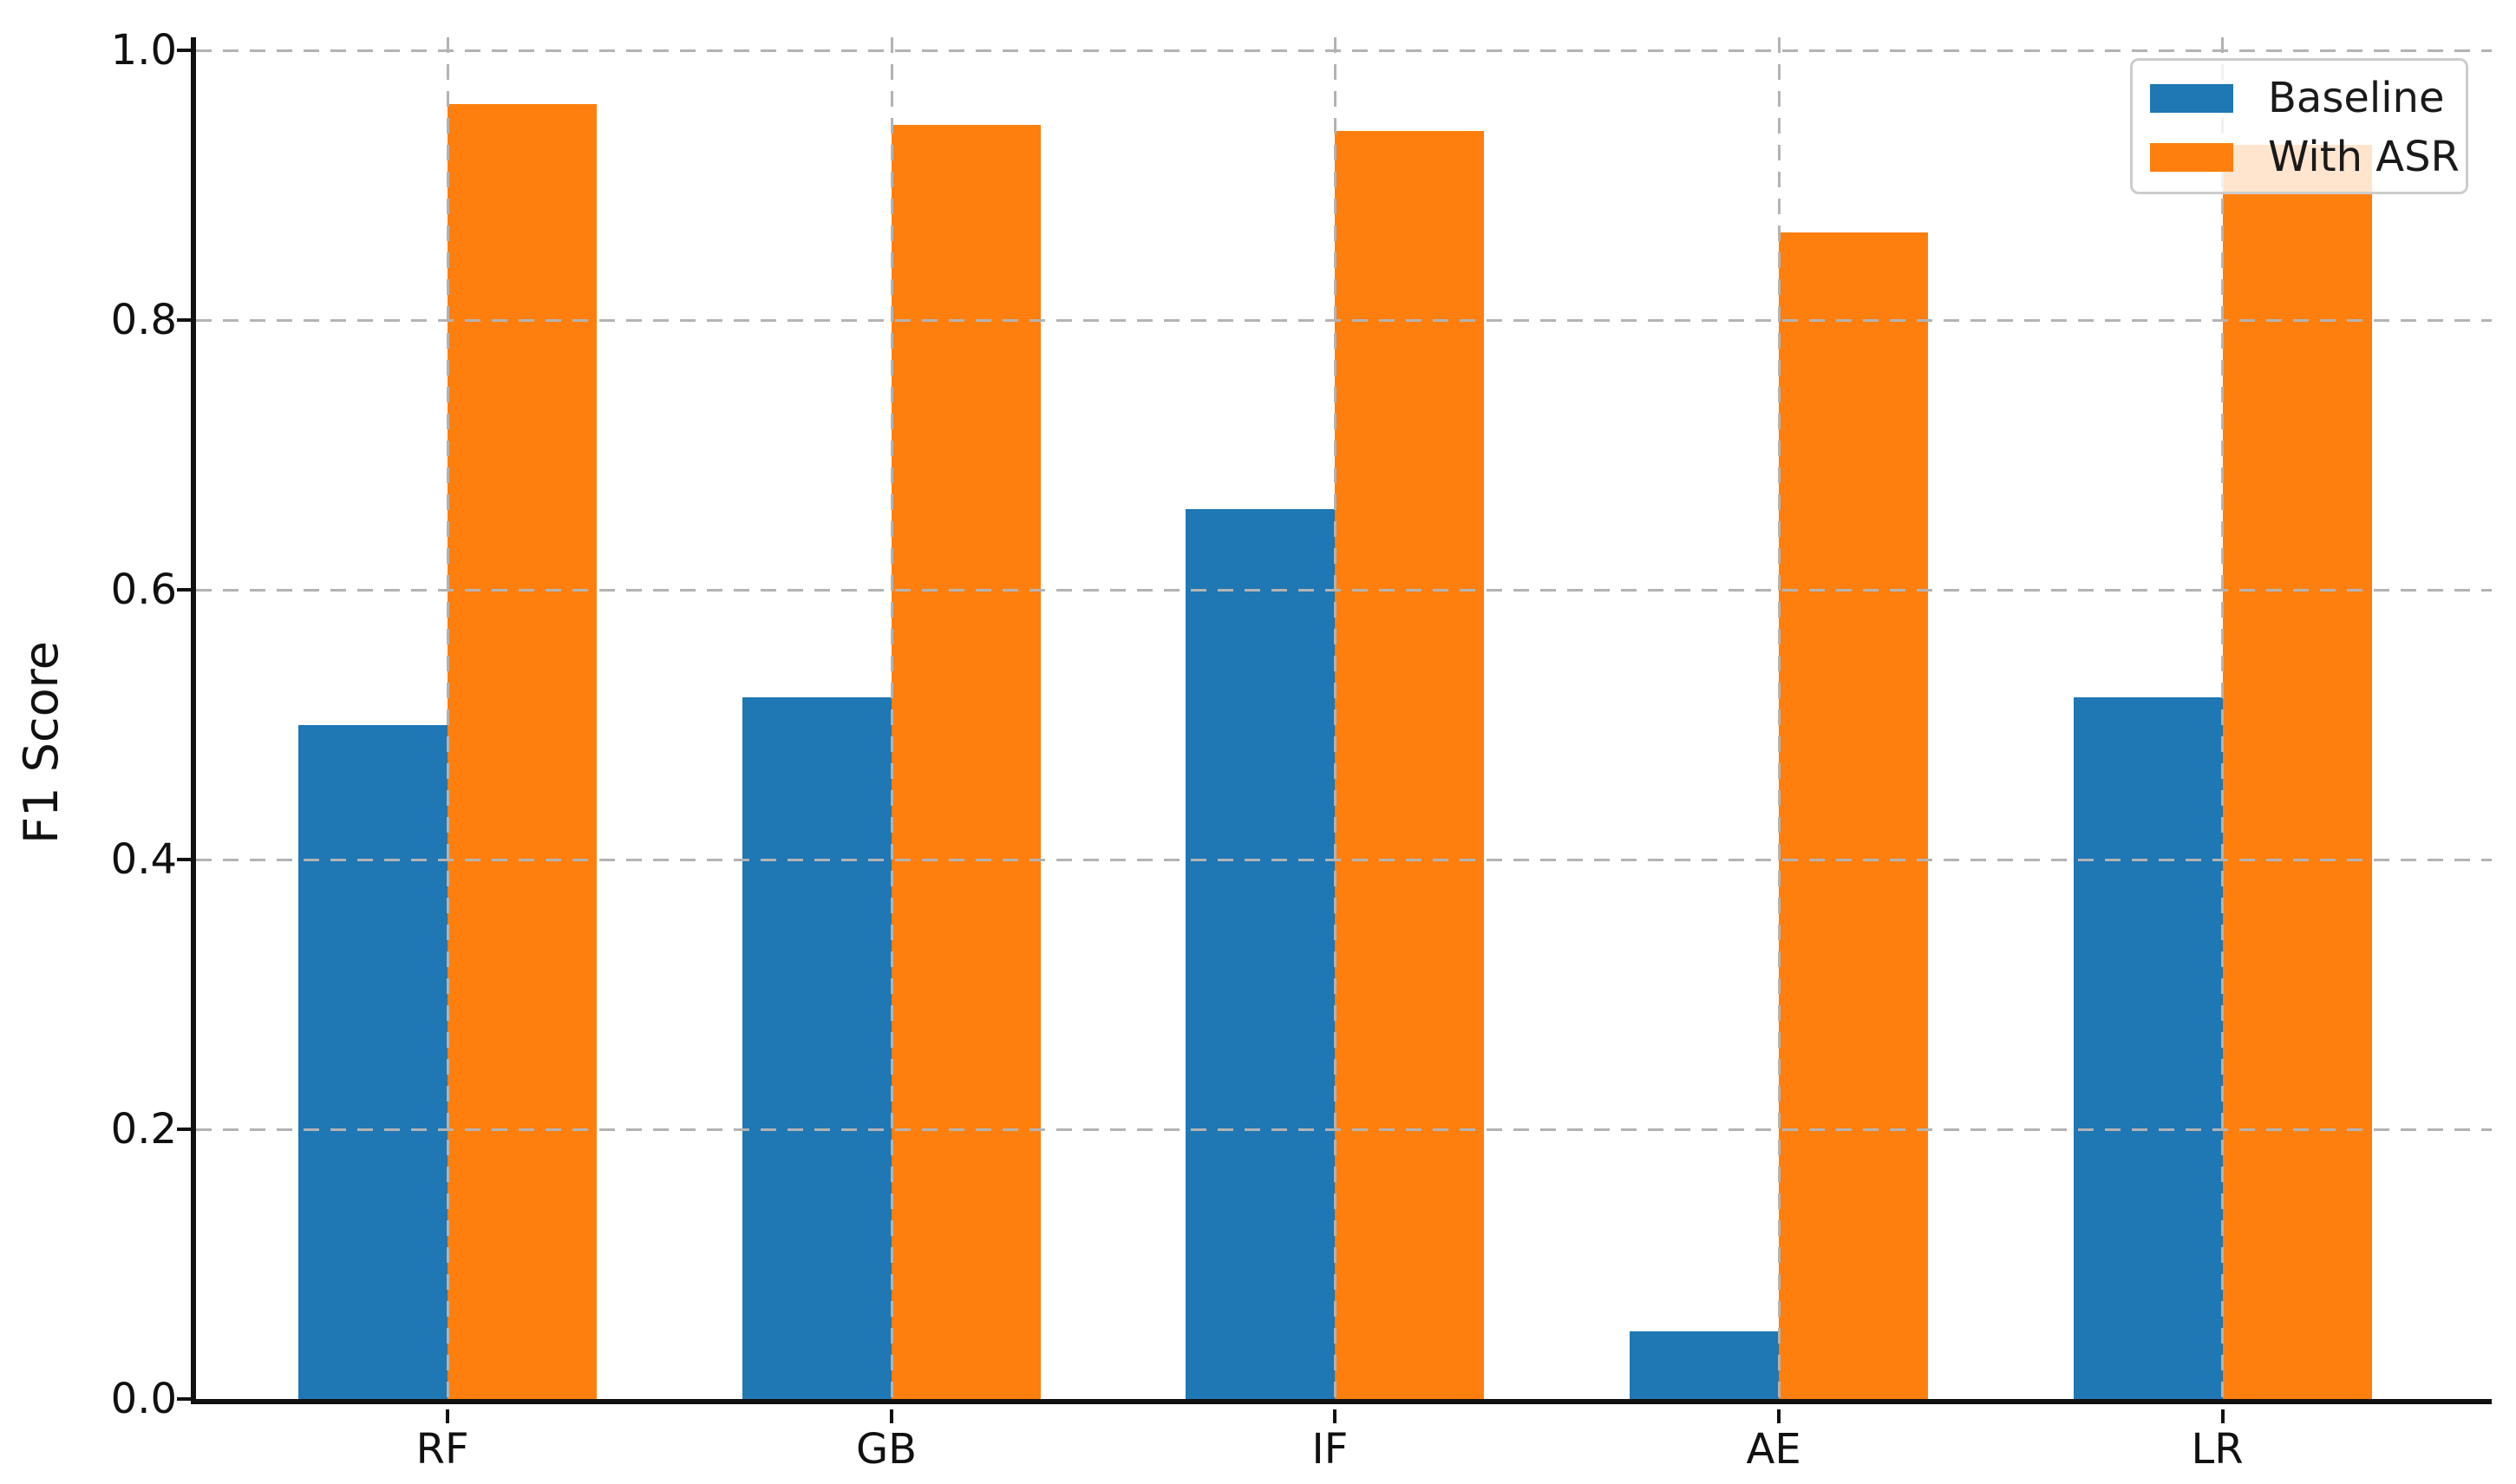 Image resolution: width=2516 pixels, height=1484 pixels. Describe the element at coordinates (1334, 718) in the screenshot. I see `v-gridline-if` at that location.